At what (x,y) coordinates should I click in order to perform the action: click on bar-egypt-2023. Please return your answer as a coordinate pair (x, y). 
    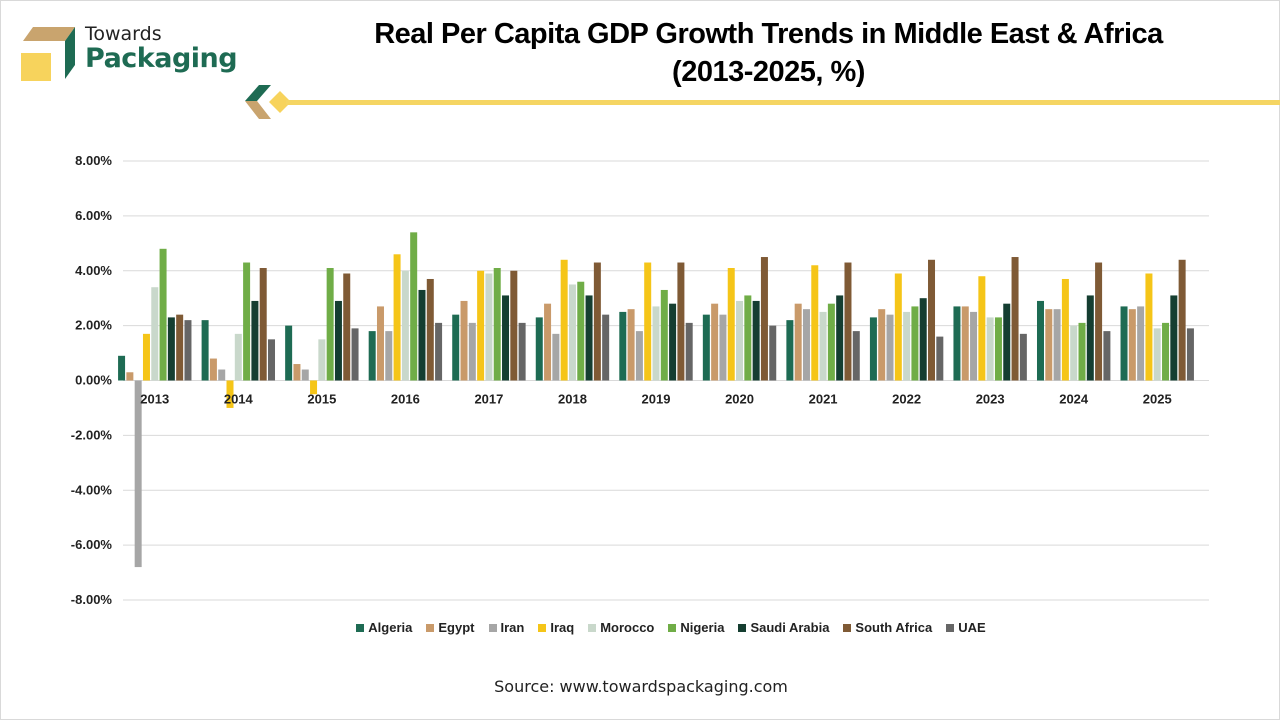
    Looking at the image, I should click on (965, 343).